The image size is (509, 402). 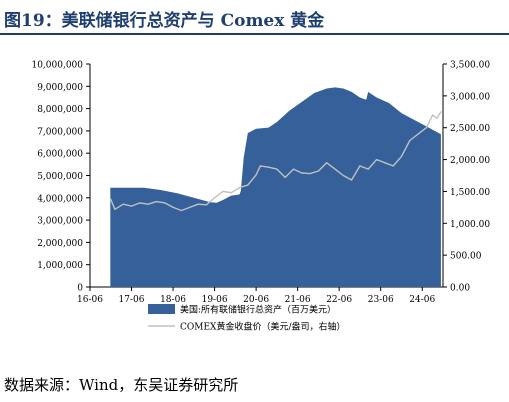 What do you see at coordinates (60, 199) in the screenshot?
I see `y-left-tick-label: 4,000,000` at bounding box center [60, 199].